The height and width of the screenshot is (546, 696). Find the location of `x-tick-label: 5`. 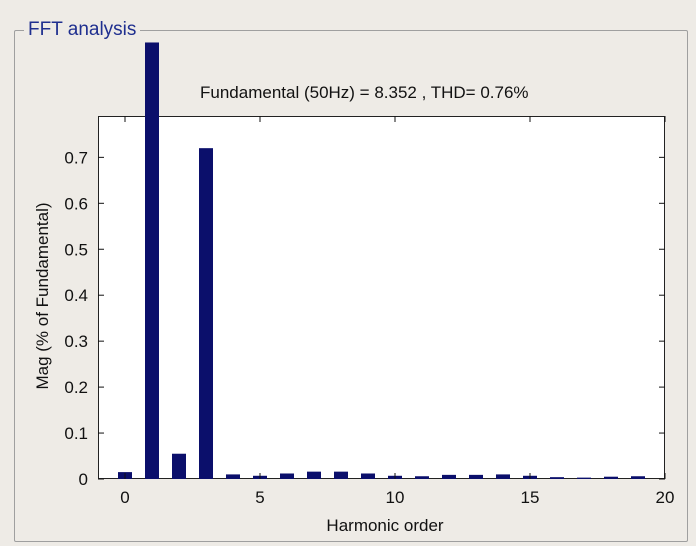

x-tick-label: 5 is located at coordinates (259, 497).